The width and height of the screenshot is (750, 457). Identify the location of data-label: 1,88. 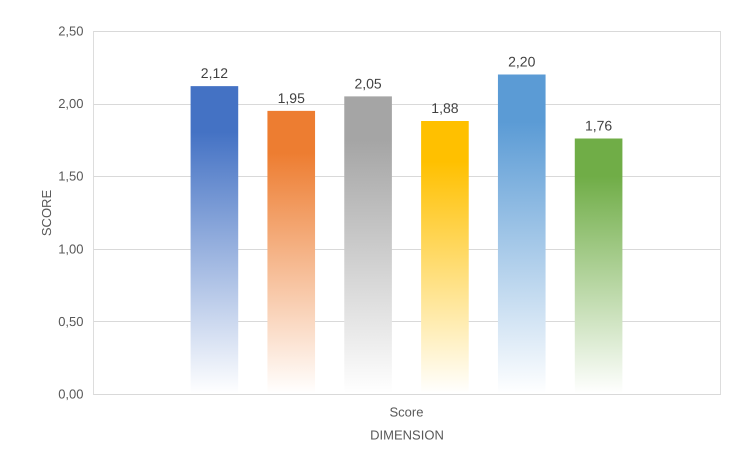
(445, 108).